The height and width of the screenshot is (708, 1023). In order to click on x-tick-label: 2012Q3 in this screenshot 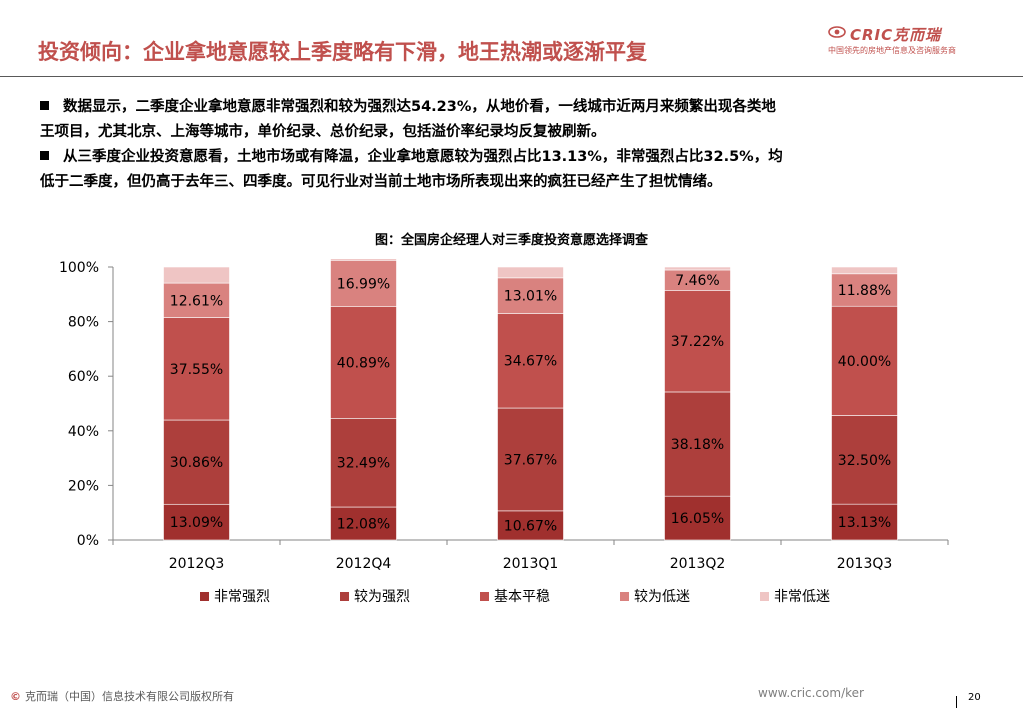, I will do `click(197, 564)`.